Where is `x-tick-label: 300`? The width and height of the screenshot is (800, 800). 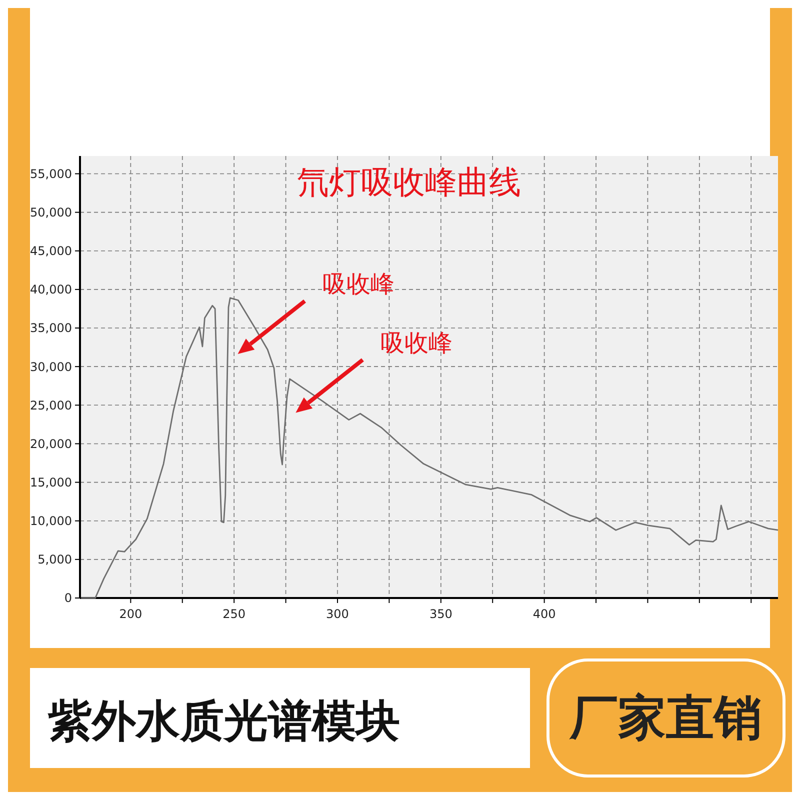
x-tick-label: 300 is located at coordinates (337, 614).